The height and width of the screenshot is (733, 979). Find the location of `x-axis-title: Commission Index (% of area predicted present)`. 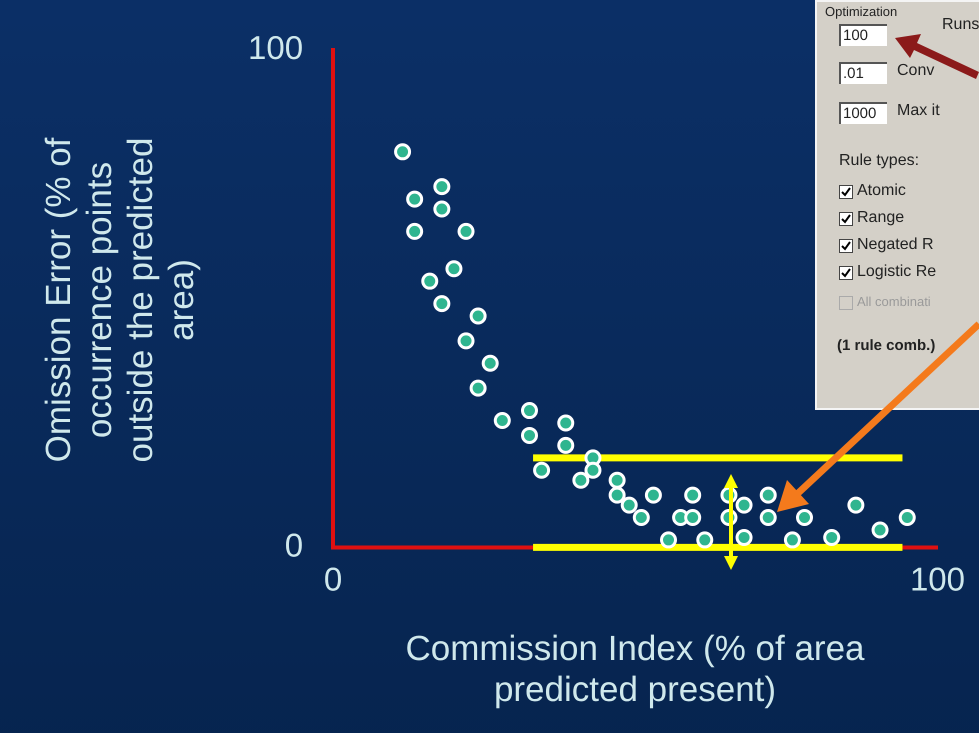

x-axis-title: Commission Index (% of area predicted present) is located at coordinates (635, 669).